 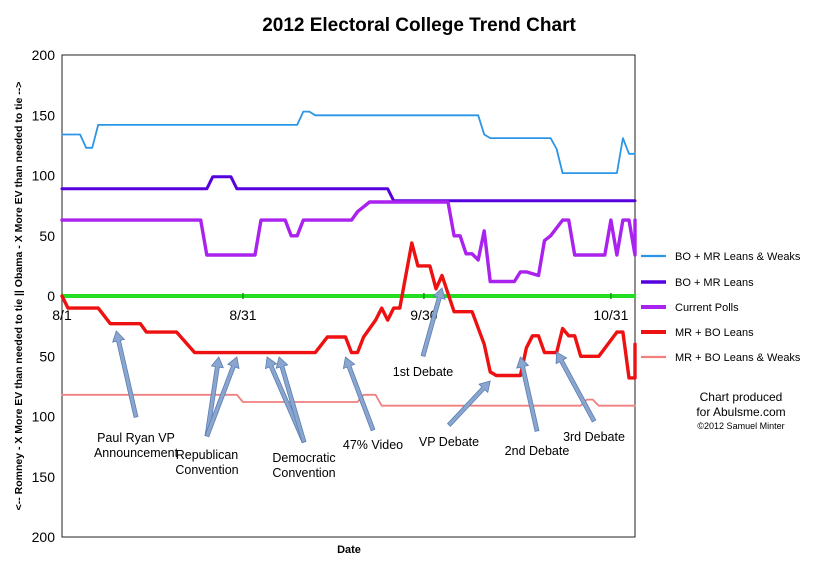 What do you see at coordinates (242, 315) in the screenshot?
I see `x-tick-label: 8/31` at bounding box center [242, 315].